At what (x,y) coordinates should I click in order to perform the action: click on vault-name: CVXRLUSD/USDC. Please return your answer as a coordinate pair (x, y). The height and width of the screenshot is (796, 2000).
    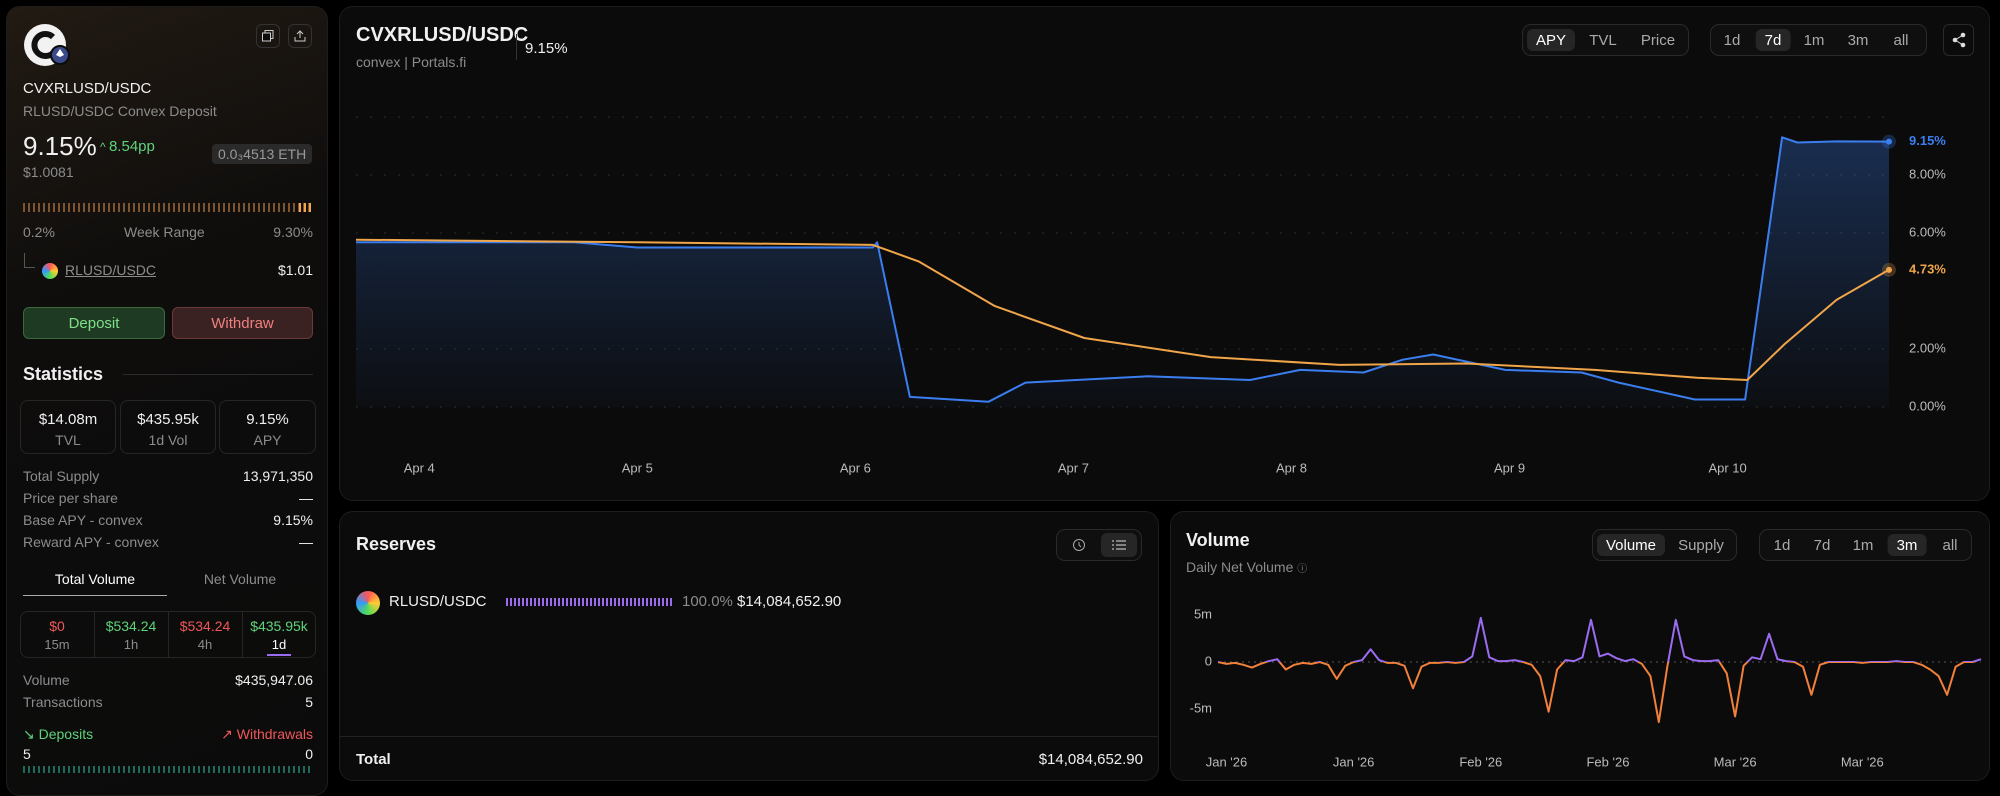
    Looking at the image, I should click on (87, 88).